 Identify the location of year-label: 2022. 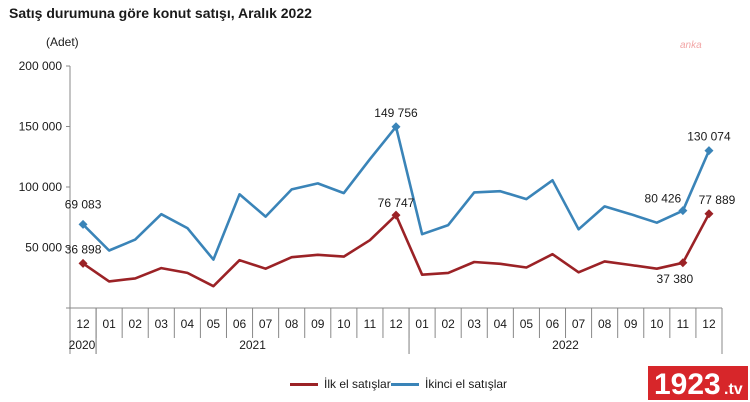
(565, 345).